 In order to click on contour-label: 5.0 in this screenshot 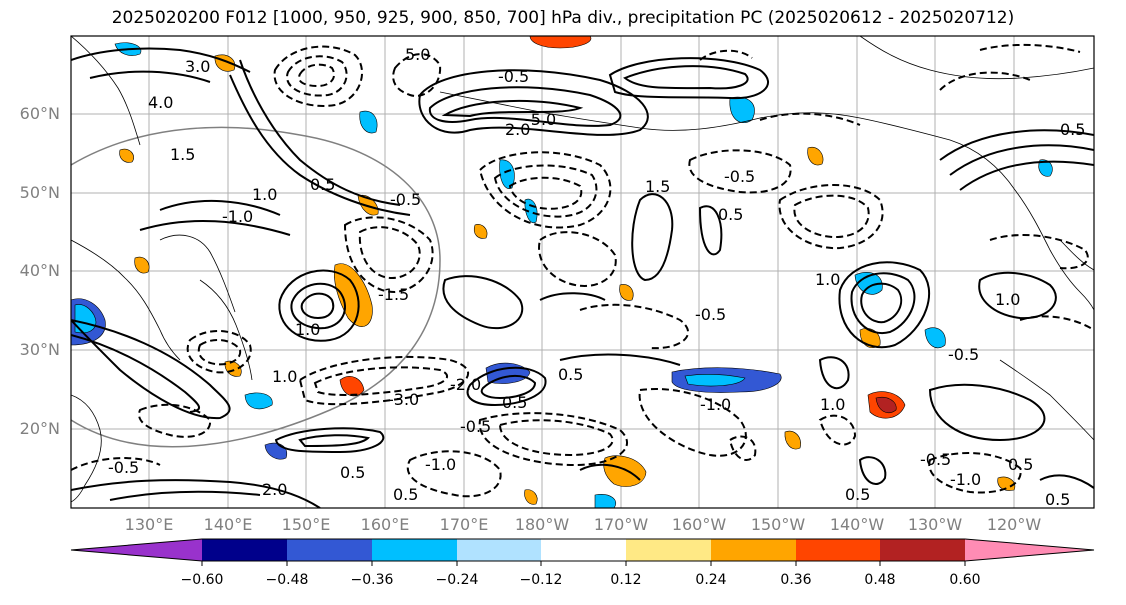, I will do `click(417, 54)`.